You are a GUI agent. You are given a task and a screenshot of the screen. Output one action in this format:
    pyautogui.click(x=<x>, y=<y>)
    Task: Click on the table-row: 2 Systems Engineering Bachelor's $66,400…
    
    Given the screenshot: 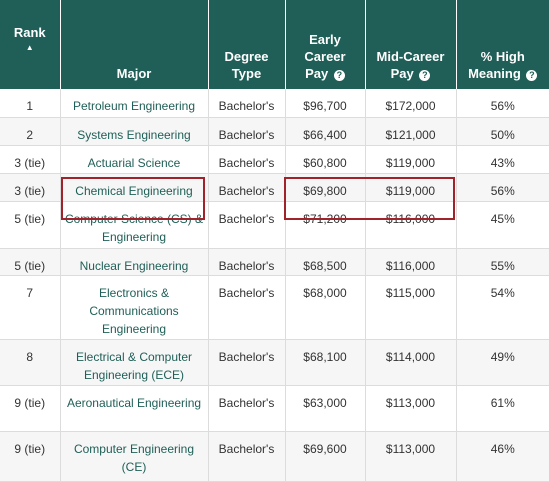 What is the action you would take?
    pyautogui.click(x=274, y=131)
    